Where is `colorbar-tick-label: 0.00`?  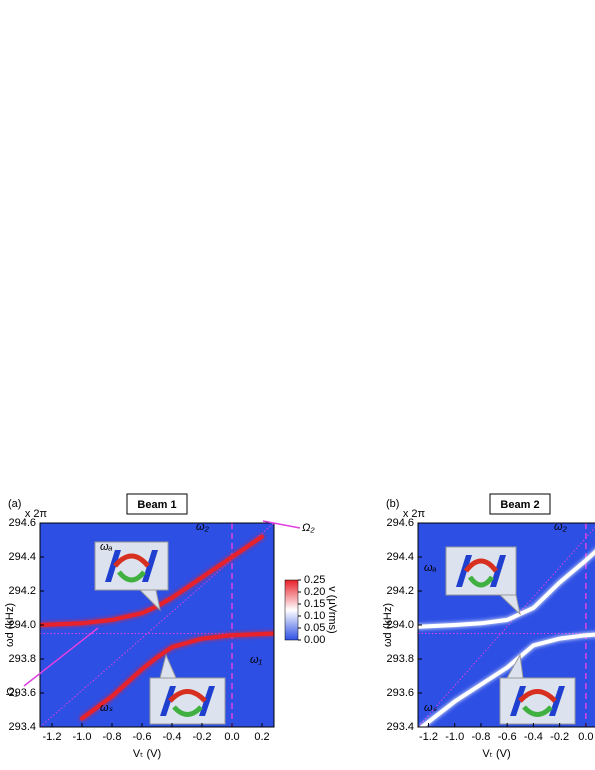 colorbar-tick-label: 0.00 is located at coordinates (314, 640).